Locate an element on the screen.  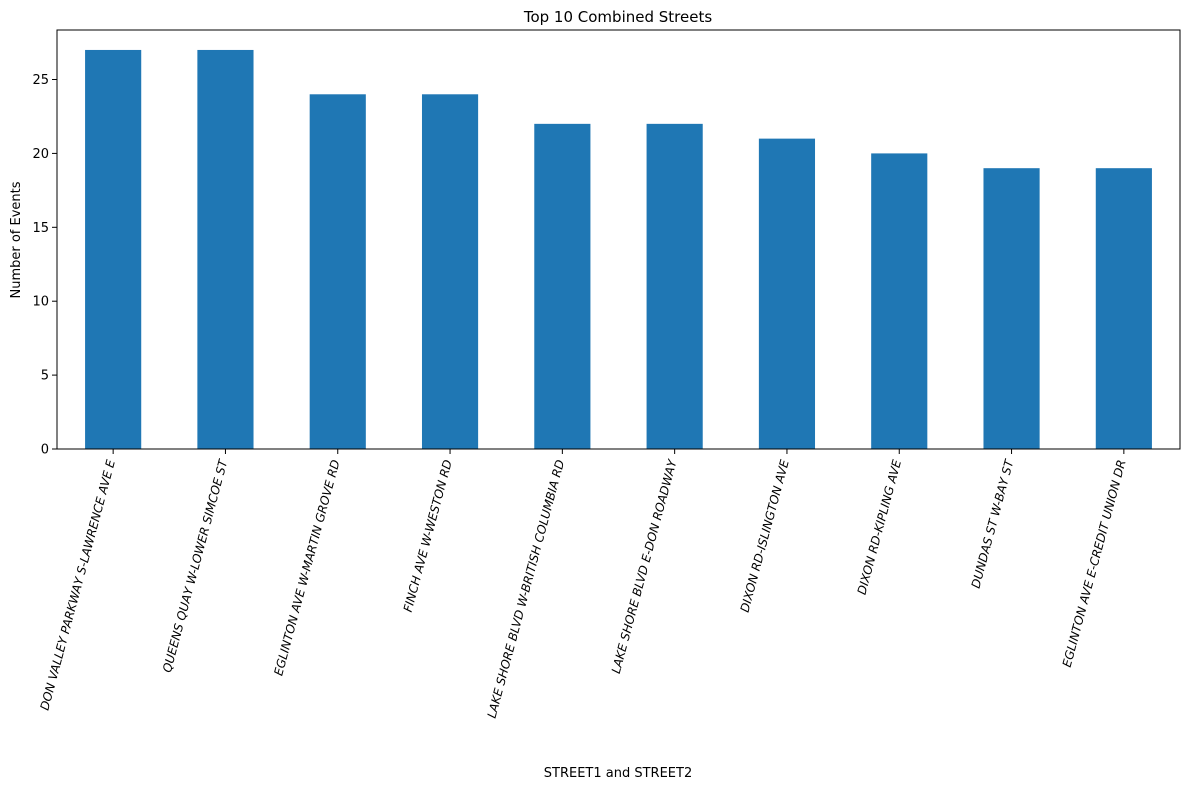
x-tick-label: QUEENS QUAY W-LOWER SIMCOE ST is located at coordinates (195, 565).